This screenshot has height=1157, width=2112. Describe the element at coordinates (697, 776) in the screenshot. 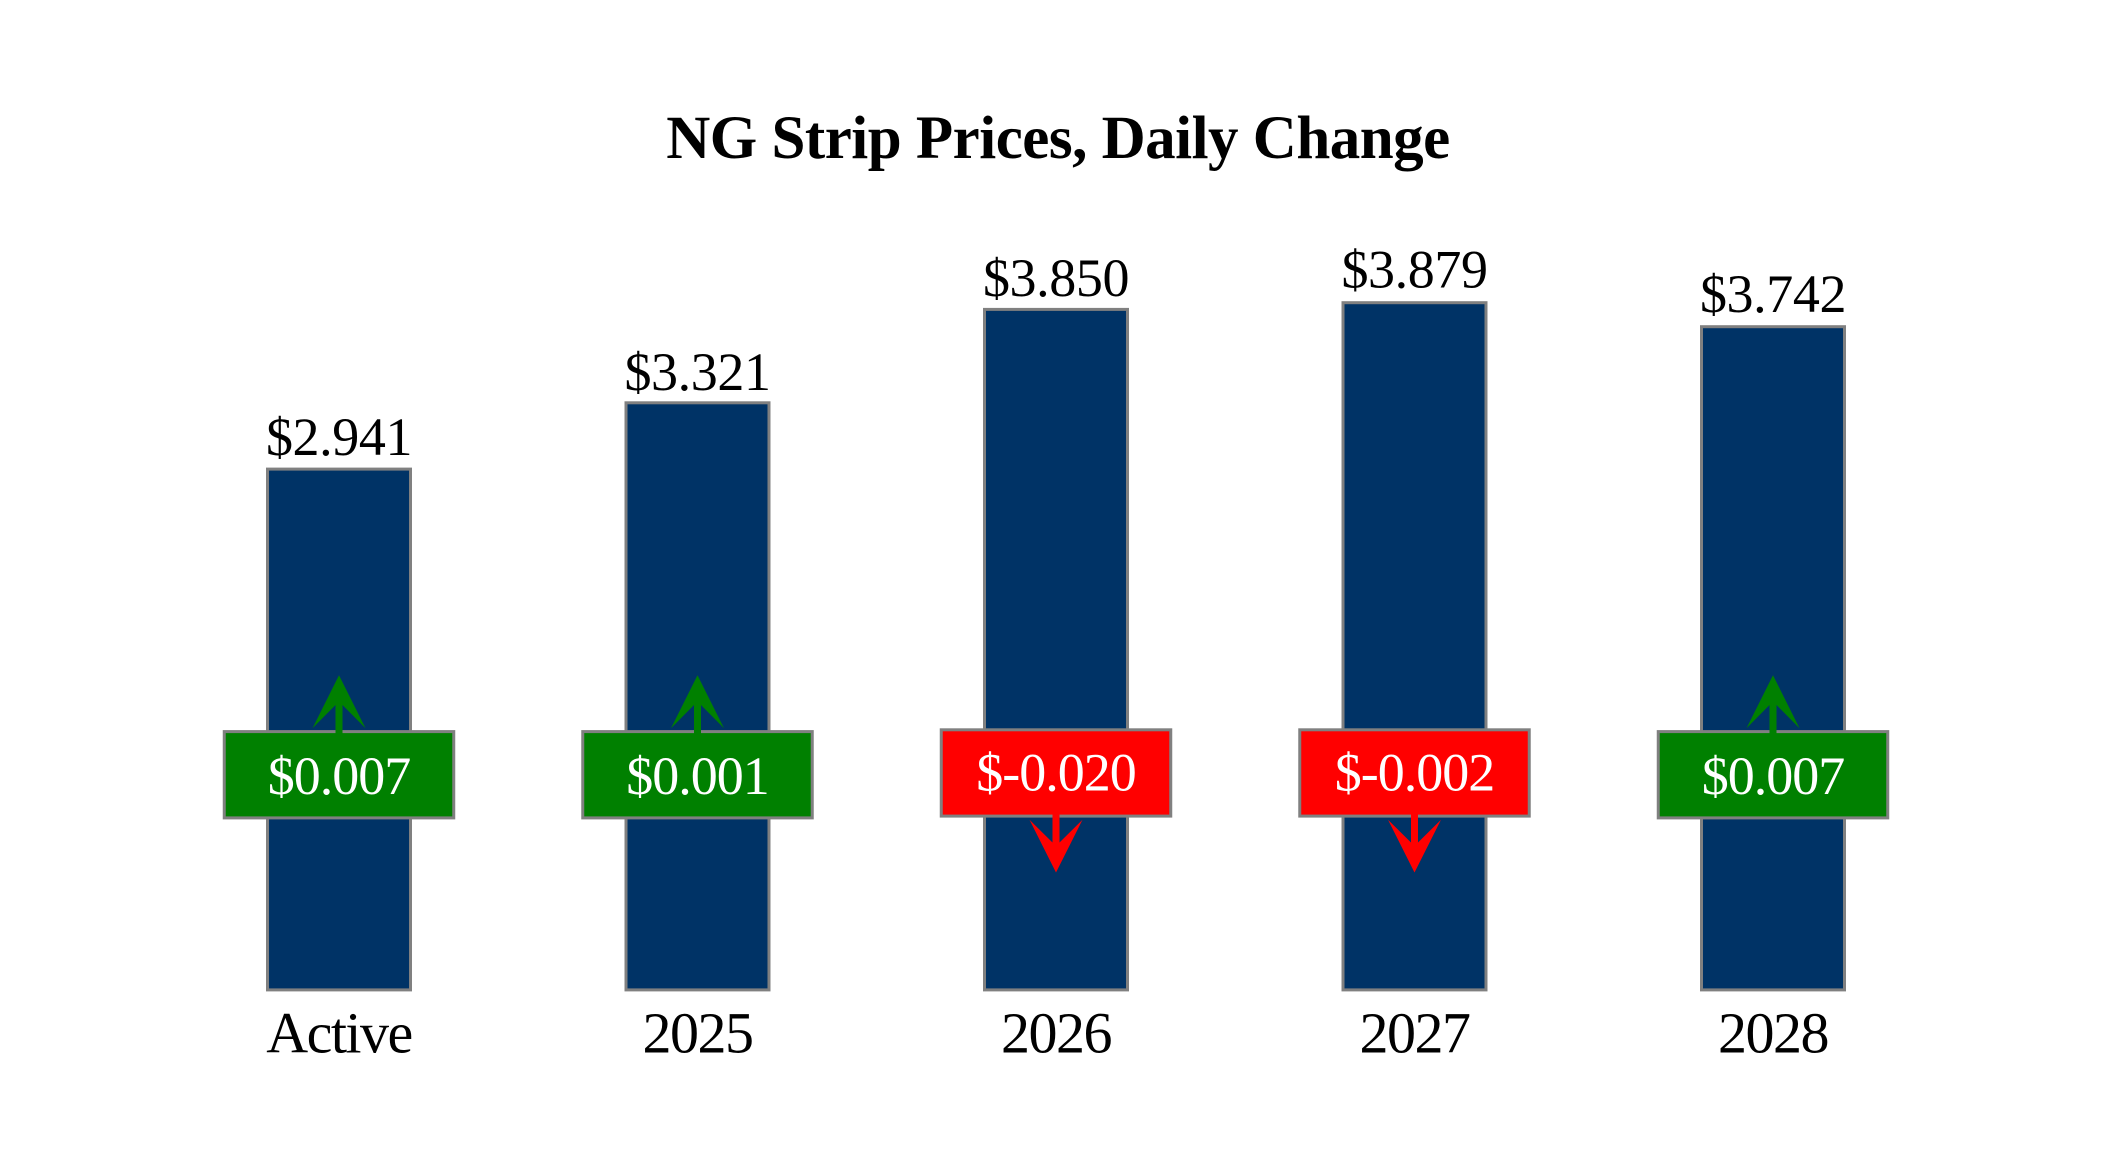

I see `svg-text: $0.001` at that location.